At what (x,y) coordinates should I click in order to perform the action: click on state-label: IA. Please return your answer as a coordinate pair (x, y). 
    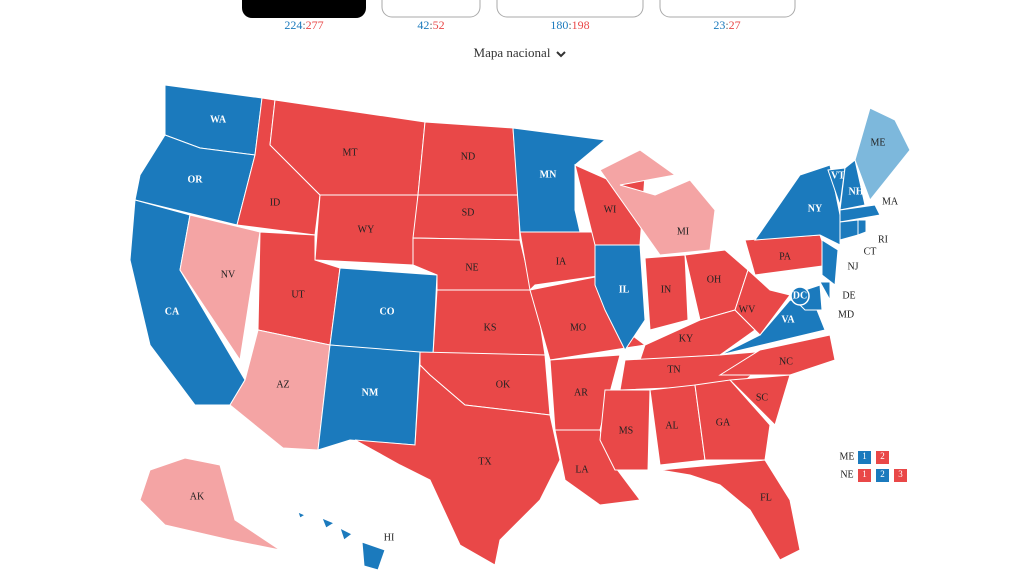
    Looking at the image, I should click on (561, 261).